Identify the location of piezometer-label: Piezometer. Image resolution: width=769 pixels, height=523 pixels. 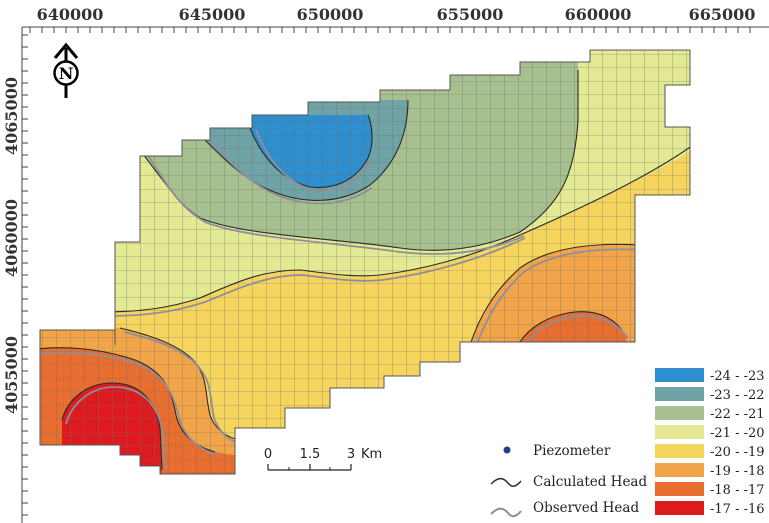
(572, 451).